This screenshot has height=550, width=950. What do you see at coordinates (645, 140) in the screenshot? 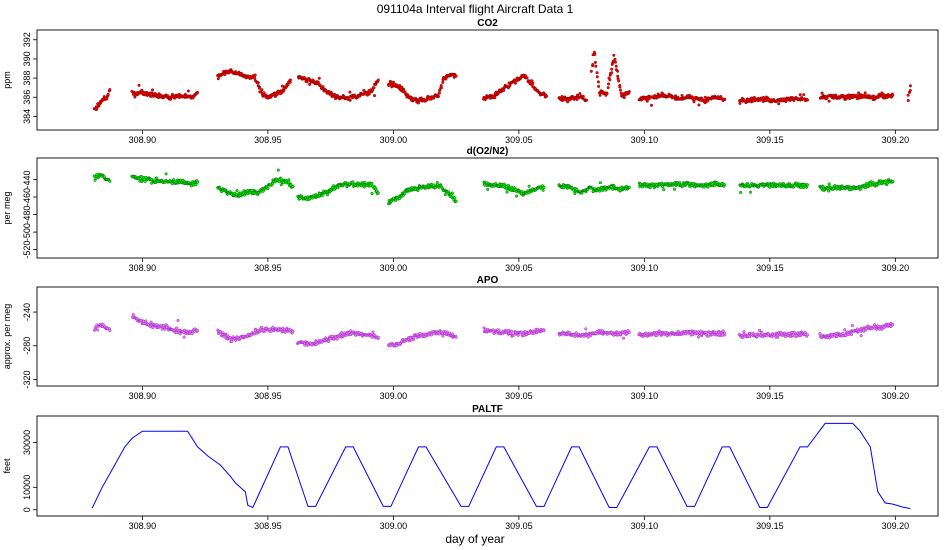
I see `x-tick-label: 309.10` at bounding box center [645, 140].